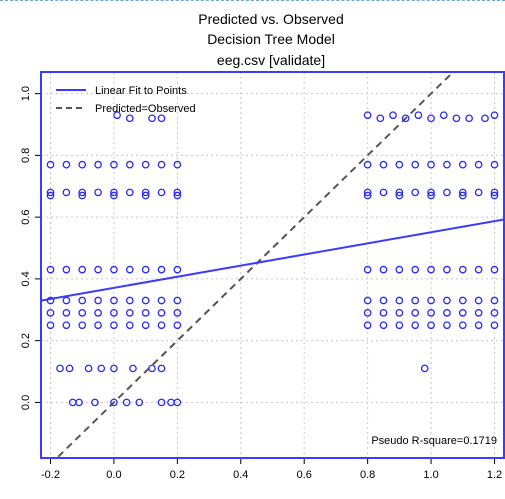 The image size is (505, 499). What do you see at coordinates (271, 60) in the screenshot?
I see `title-line-3: eeg.csv [validate]` at bounding box center [271, 60].